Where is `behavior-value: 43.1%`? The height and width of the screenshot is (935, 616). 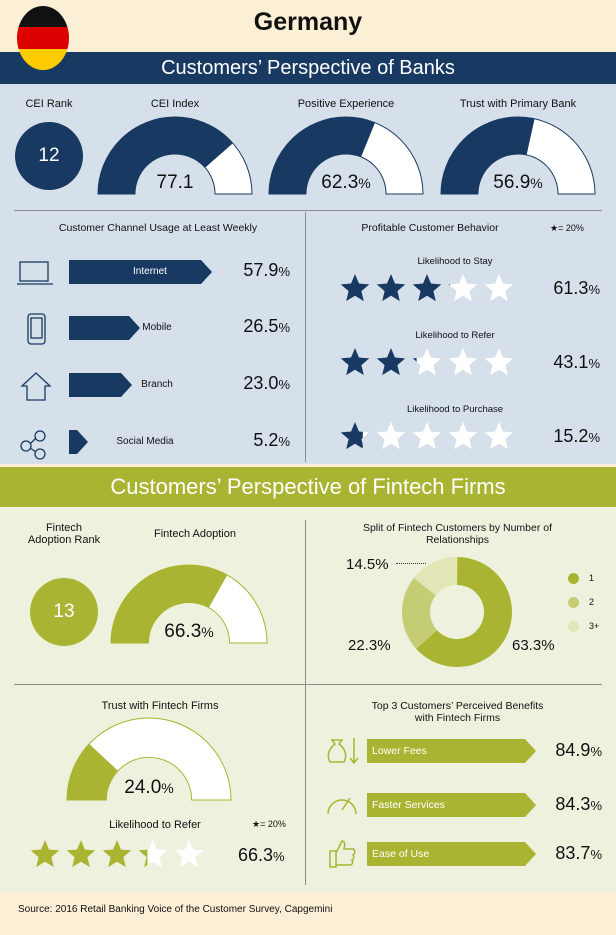
behavior-value: 43.1% is located at coordinates (576, 362).